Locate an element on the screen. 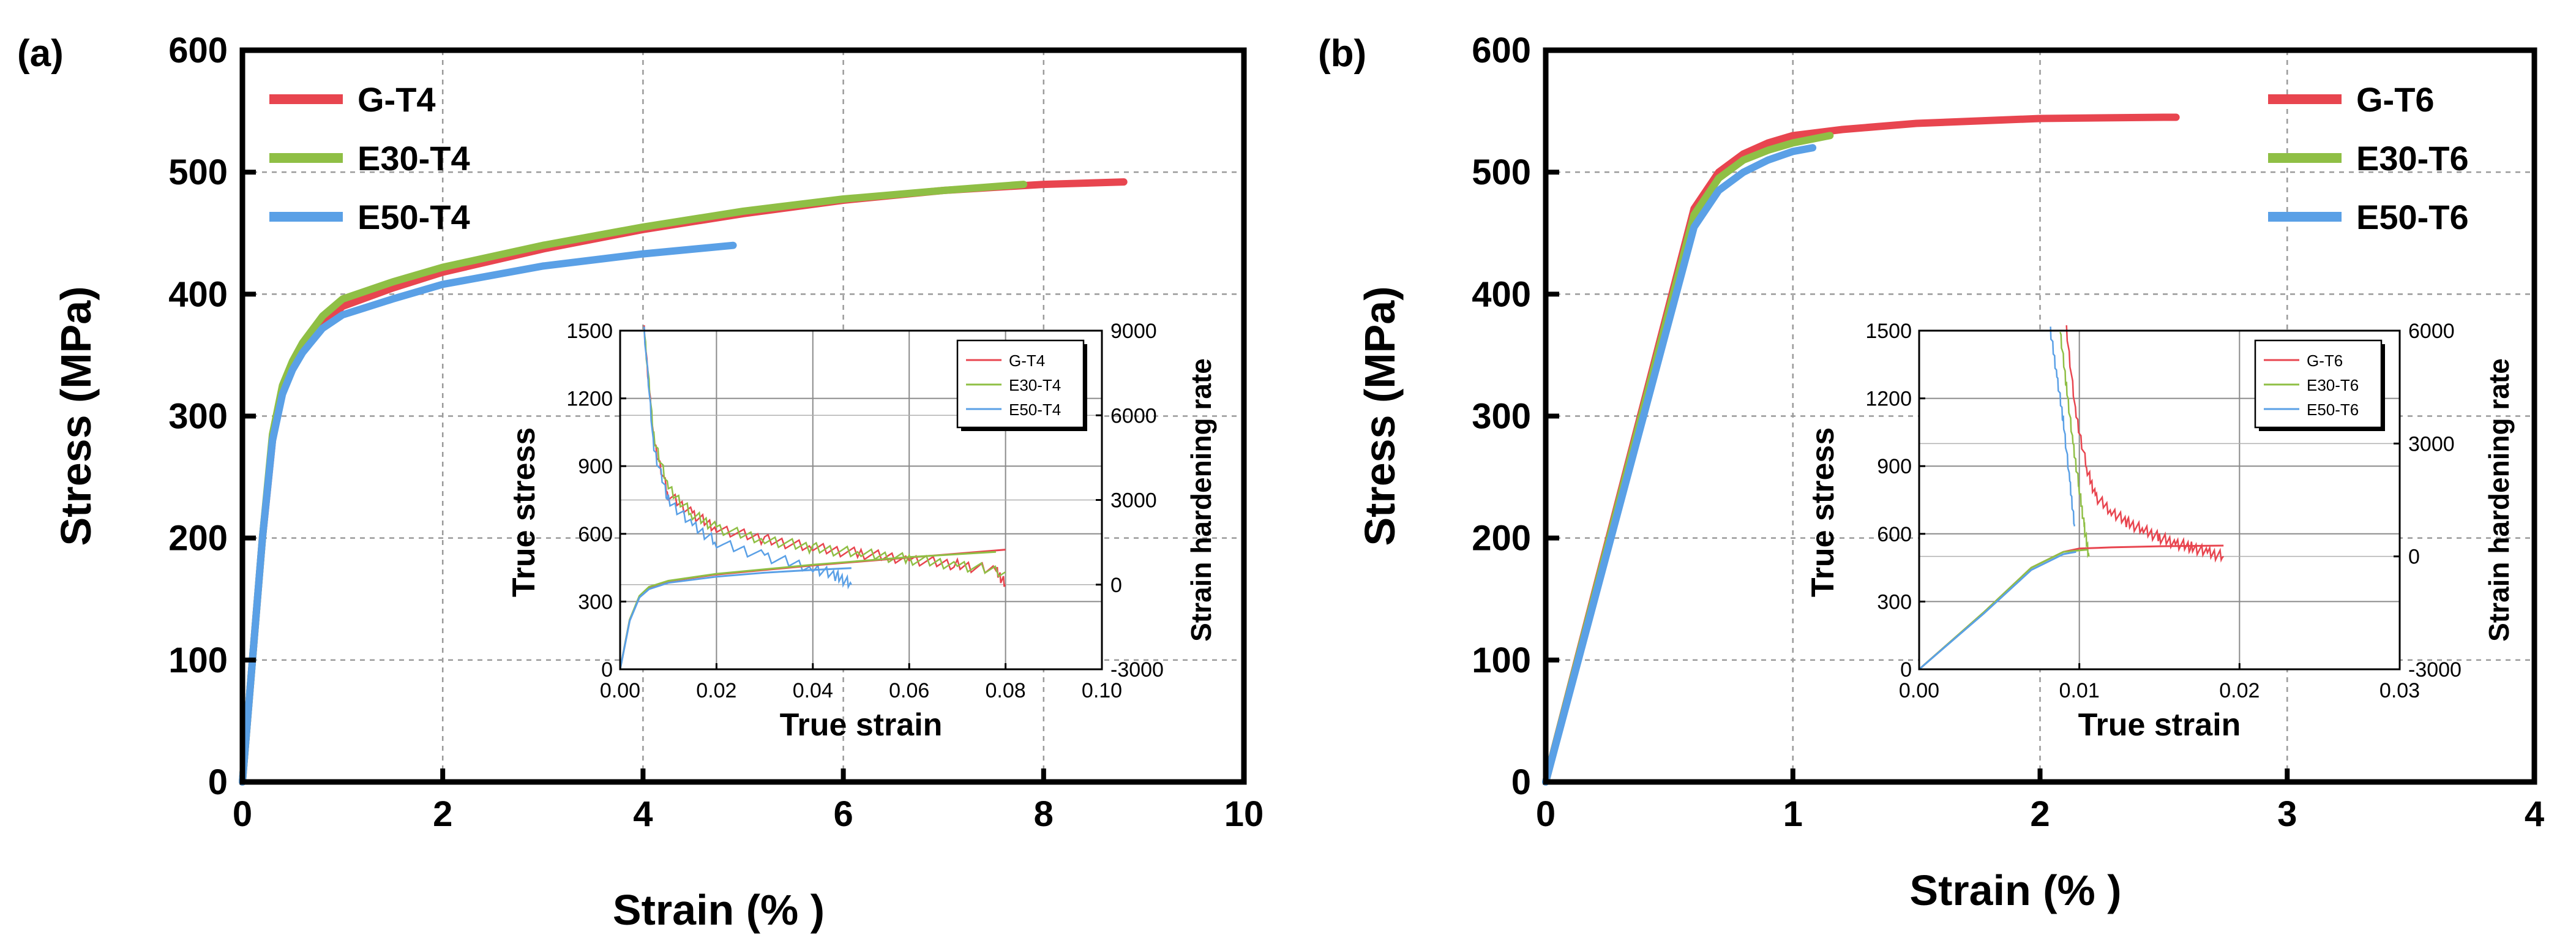 This screenshot has width=2576, height=943. legend-label: G-T4 is located at coordinates (397, 99).